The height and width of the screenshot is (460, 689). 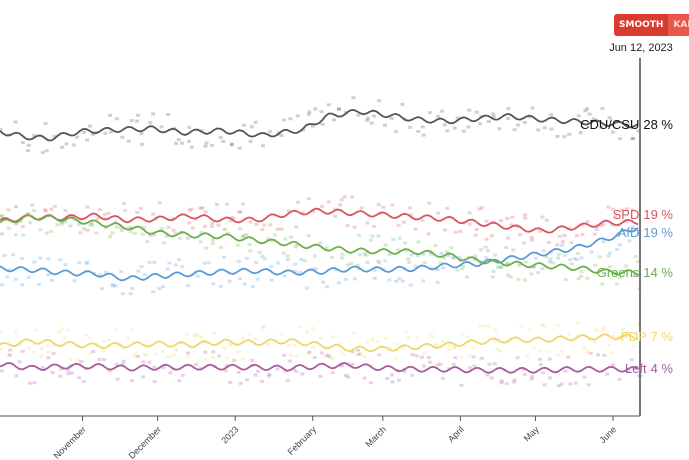 What do you see at coordinates (628, 233) in the screenshot?
I see `series-name: AfD` at bounding box center [628, 233].